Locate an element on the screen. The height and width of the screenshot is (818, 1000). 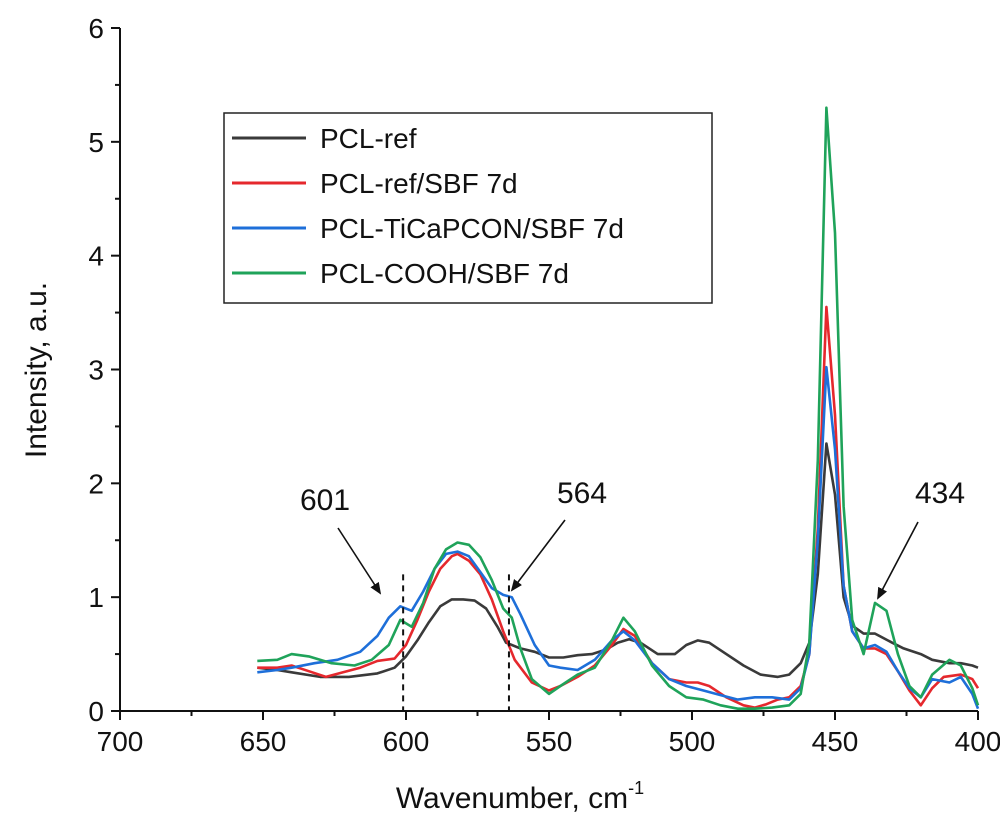
legend-label-4: PCL-COOH/SBF 7d is located at coordinates (444, 273).